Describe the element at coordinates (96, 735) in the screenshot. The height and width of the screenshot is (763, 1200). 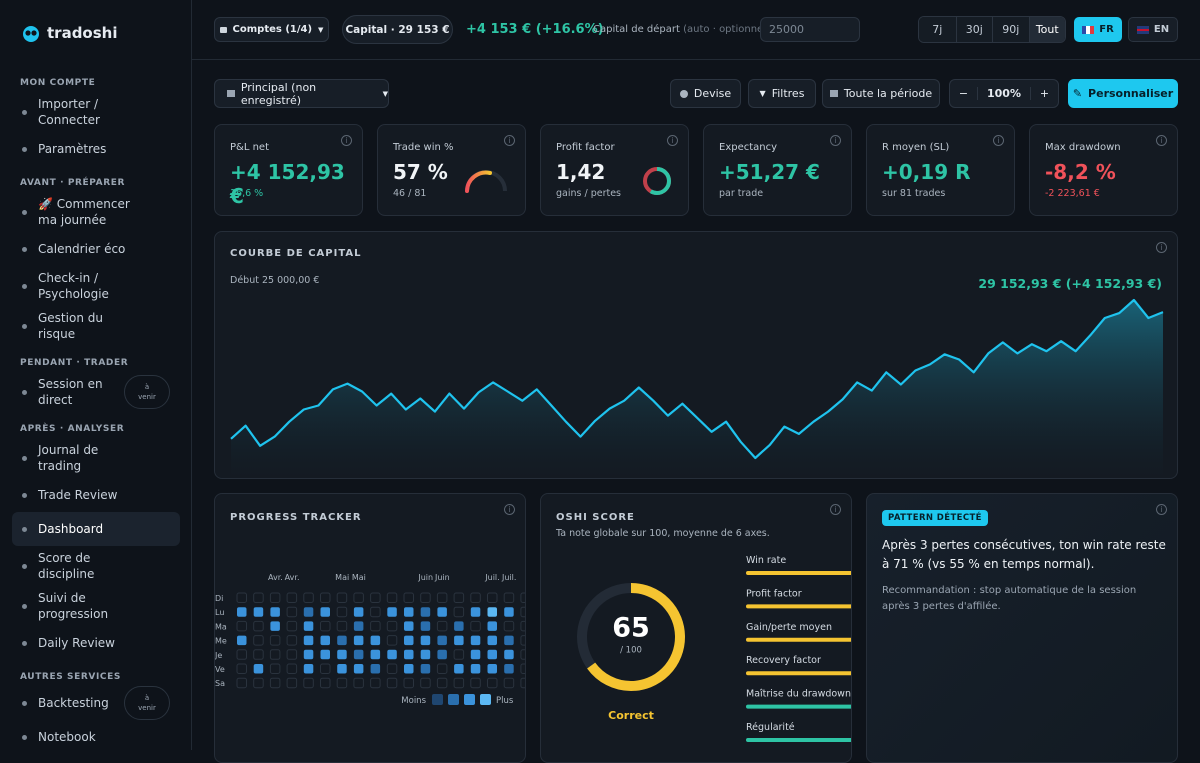
I see `nav-item: Notebook` at that location.